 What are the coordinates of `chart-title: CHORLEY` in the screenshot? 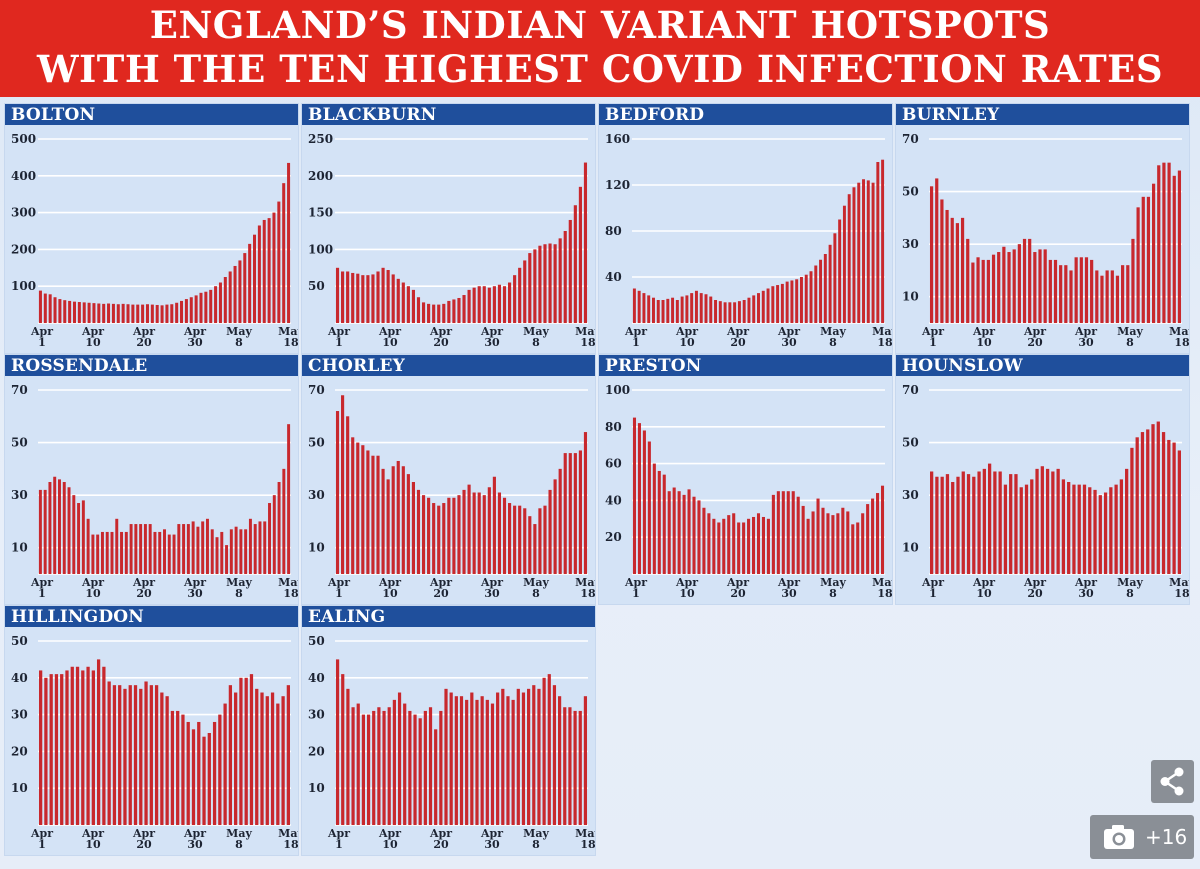 It's located at (448, 365).